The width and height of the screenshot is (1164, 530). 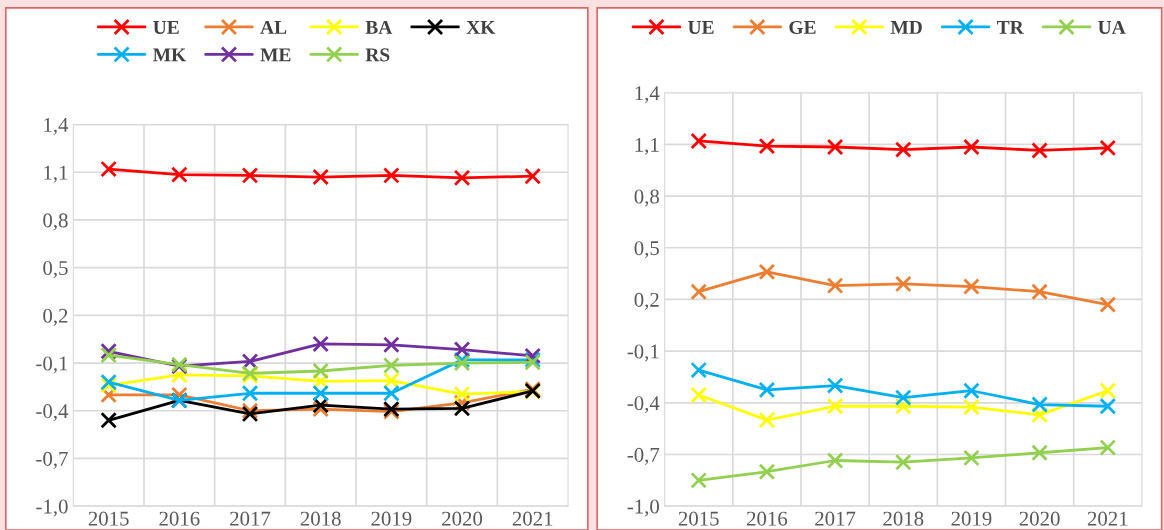 I want to click on legend-label: AL, so click(x=273, y=27).